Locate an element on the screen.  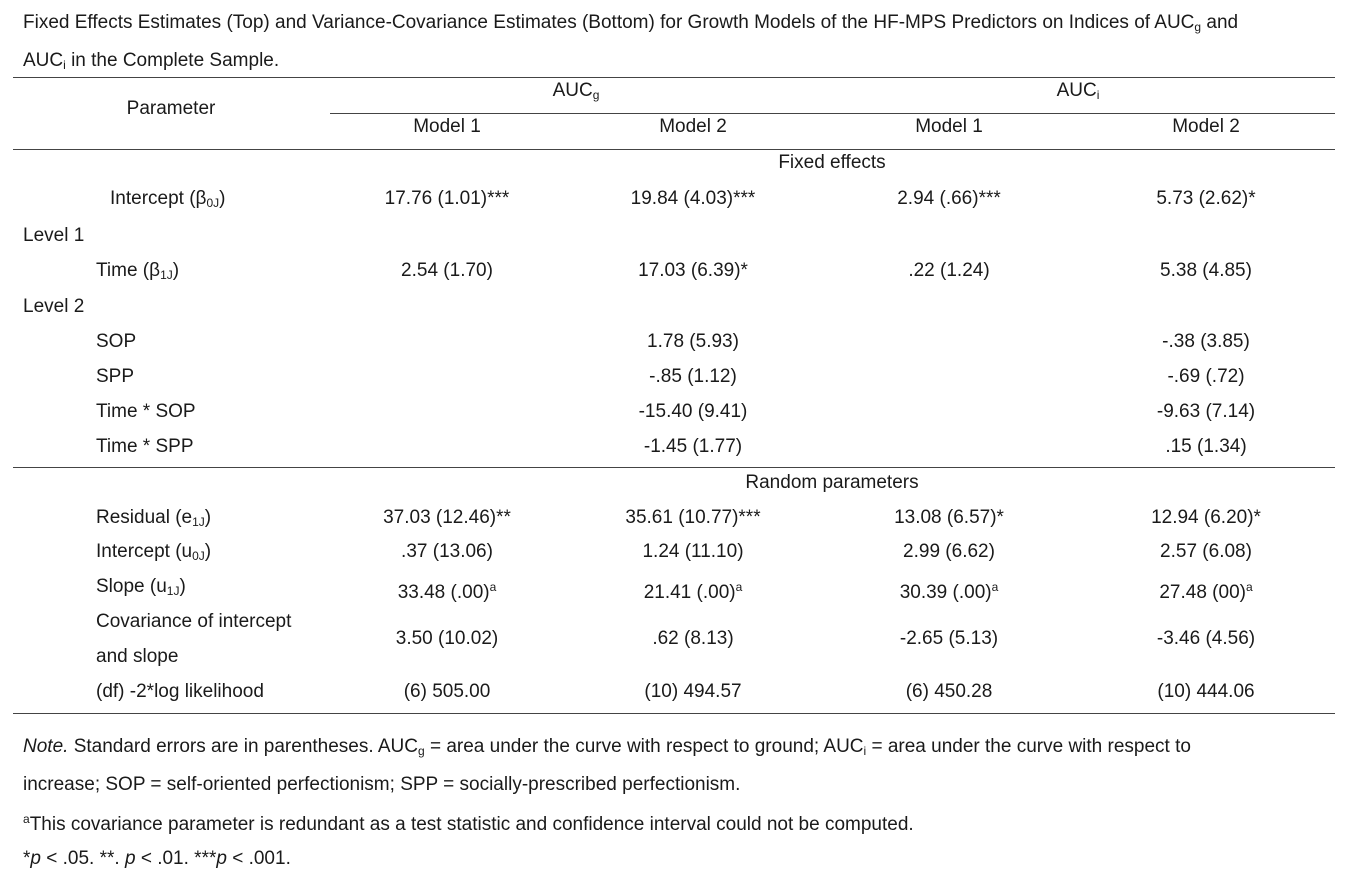
row-label-subscript: 0J is located at coordinates (198, 556).